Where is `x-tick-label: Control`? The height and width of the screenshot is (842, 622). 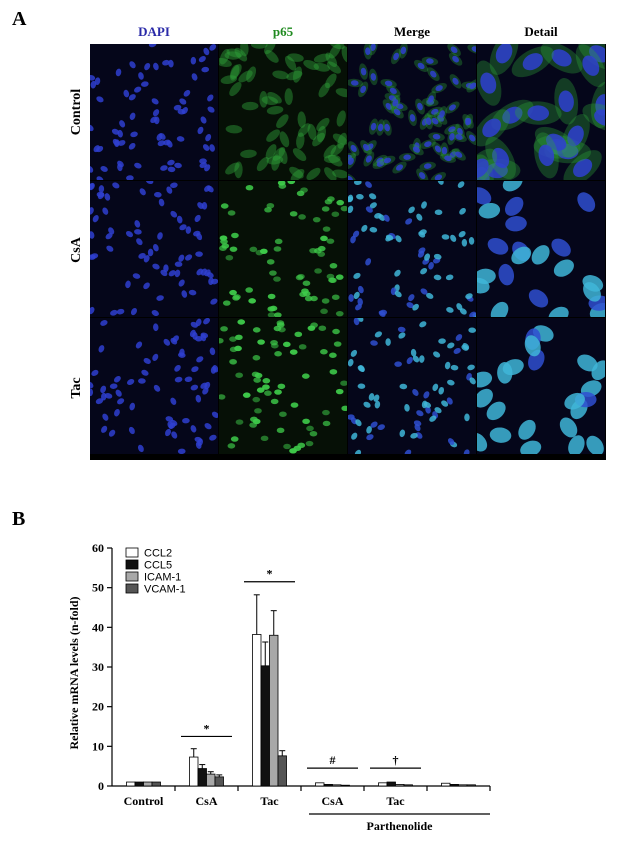
x-tick-label: Control is located at coordinates (144, 801).